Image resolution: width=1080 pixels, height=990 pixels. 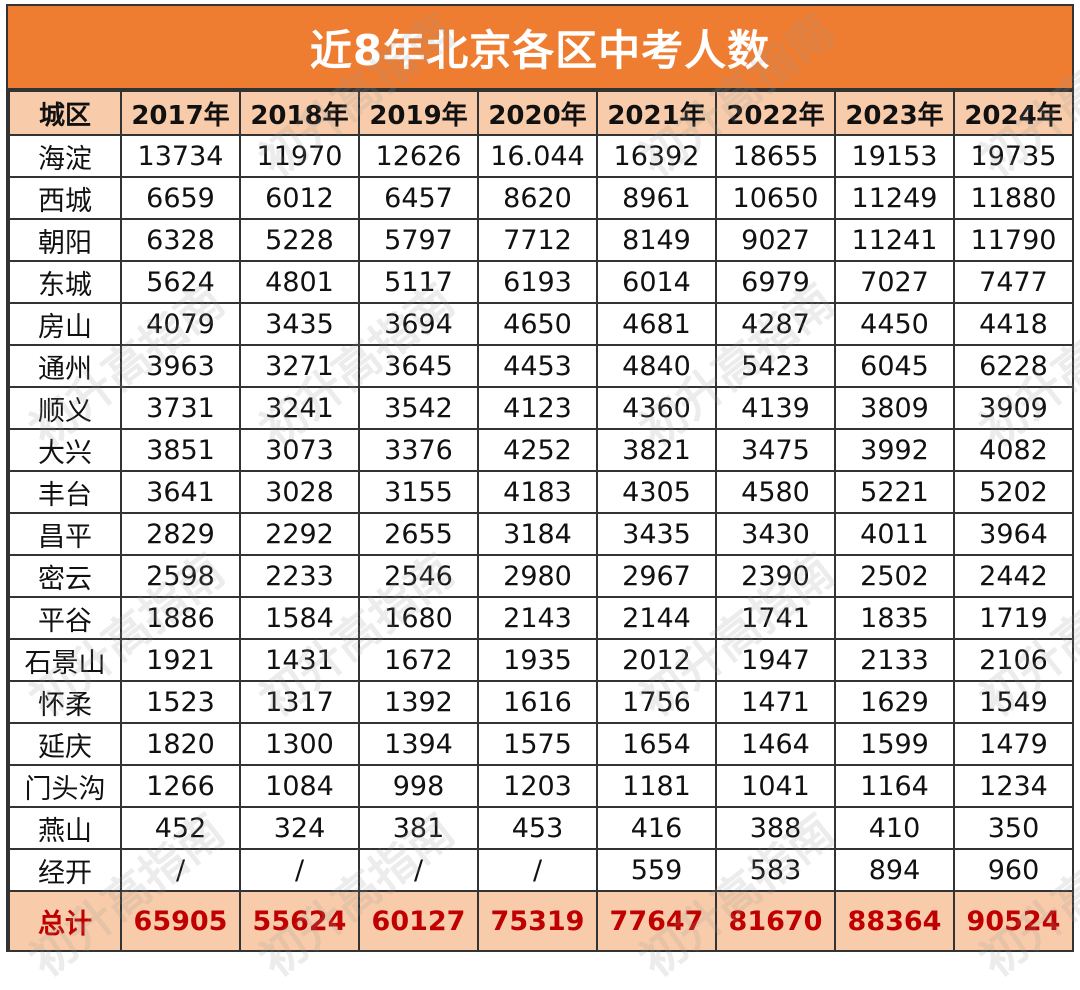 I want to click on count-cell: 1935, so click(x=537, y=660).